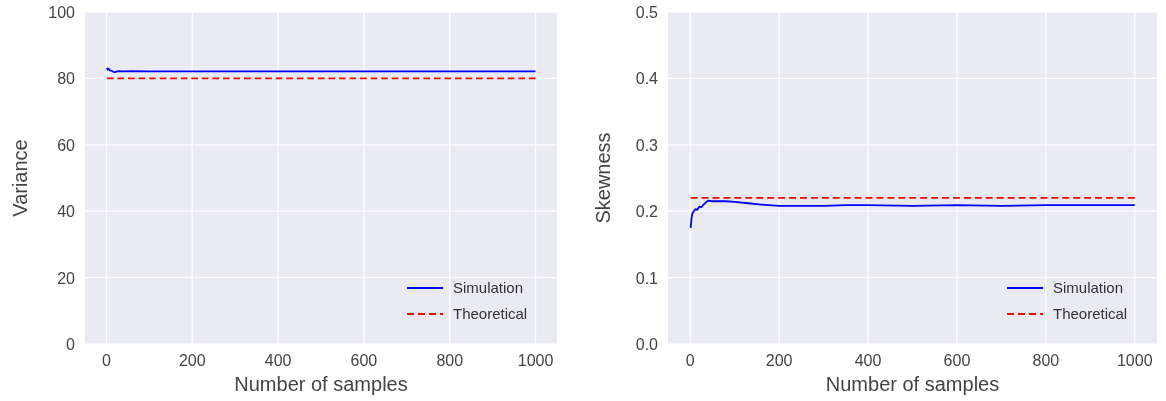 The width and height of the screenshot is (1166, 401). What do you see at coordinates (647, 344) in the screenshot?
I see `y-tick-label: 0.0` at bounding box center [647, 344].